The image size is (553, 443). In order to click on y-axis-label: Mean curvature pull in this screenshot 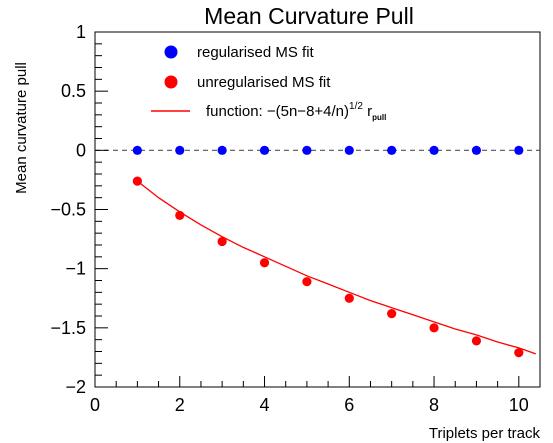, I will do `click(21, 128)`.